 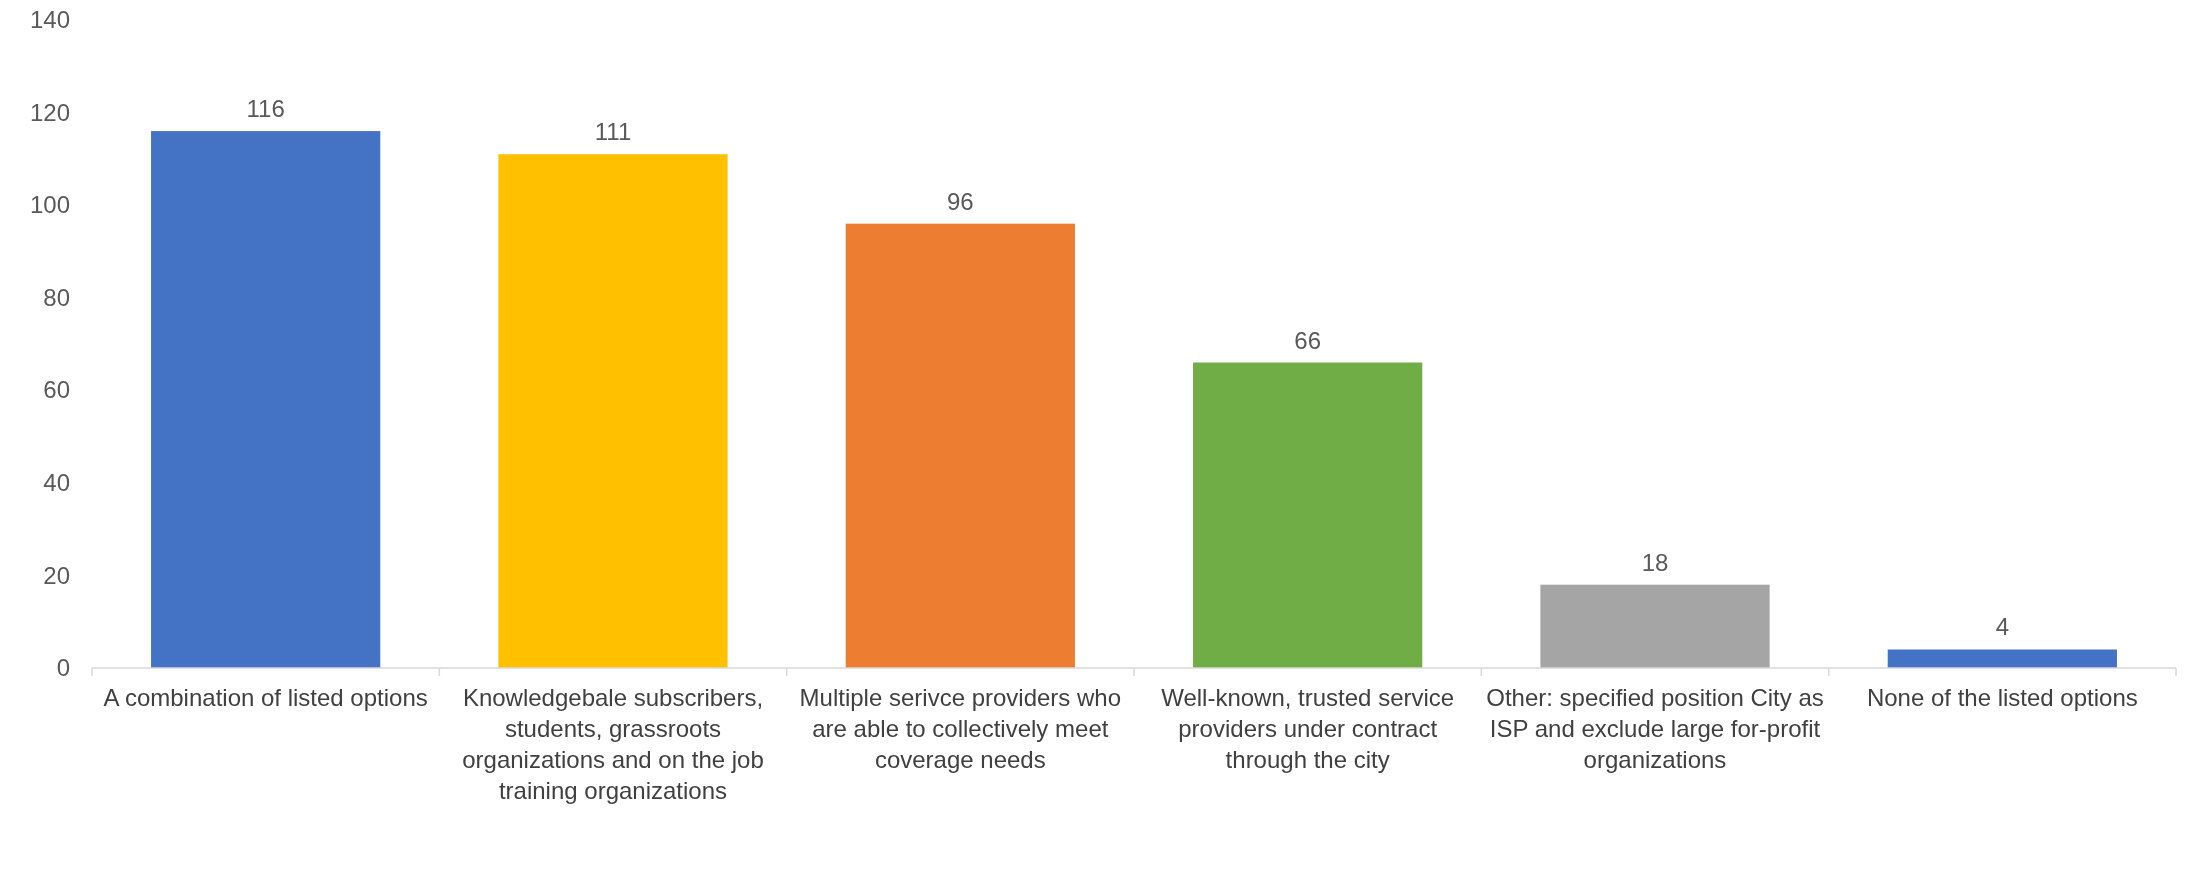 I want to click on y-tick-label: 120, so click(x=49, y=112).